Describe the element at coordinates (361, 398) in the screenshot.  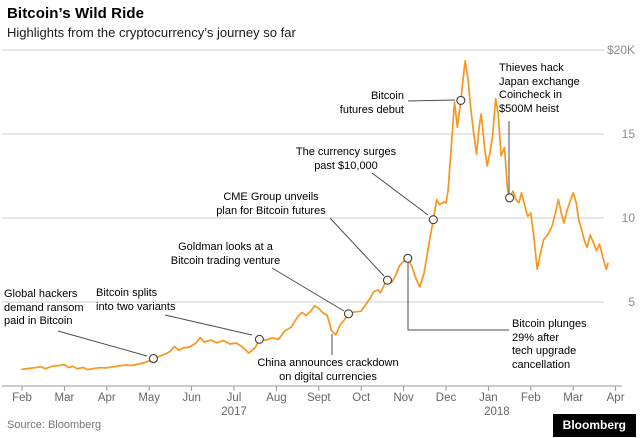
I see `x-axis-month-label: Oct` at that location.